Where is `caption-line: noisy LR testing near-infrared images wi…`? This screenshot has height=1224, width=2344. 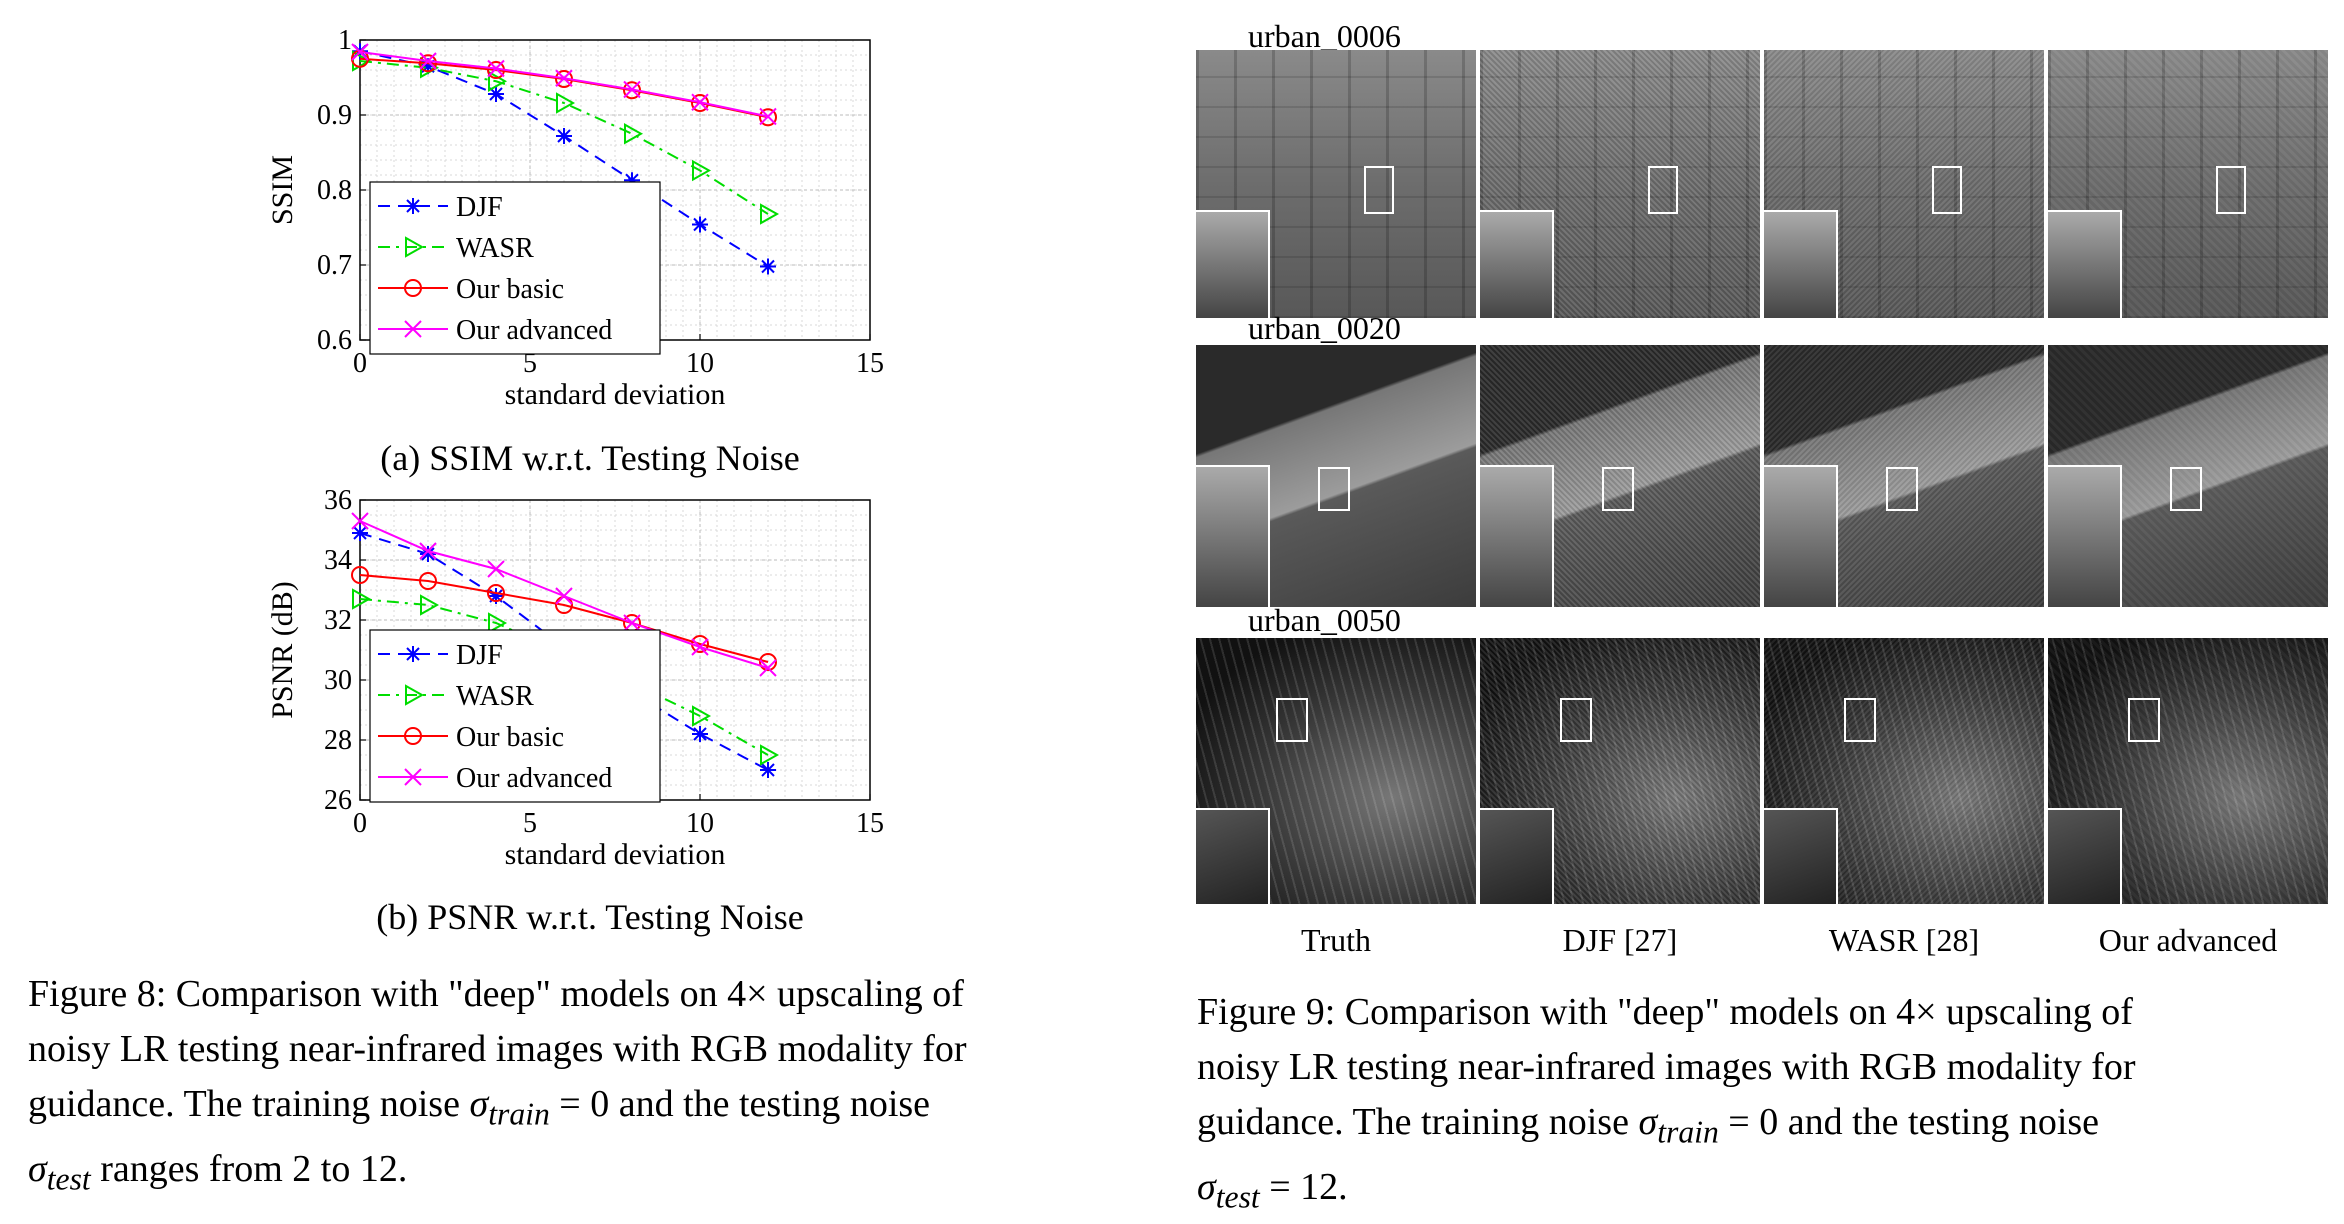
caption-line: noisy LR testing near-infrared images wi… is located at coordinates (1666, 1067).